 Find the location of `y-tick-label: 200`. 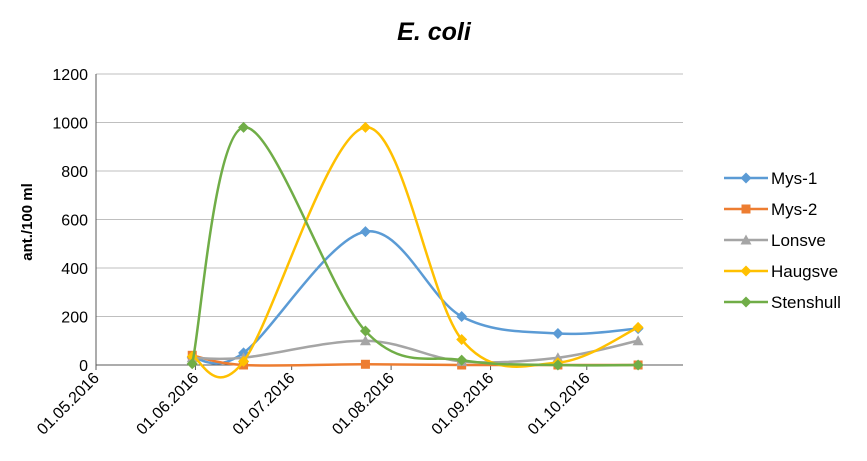

y-tick-label: 200 is located at coordinates (74, 318).